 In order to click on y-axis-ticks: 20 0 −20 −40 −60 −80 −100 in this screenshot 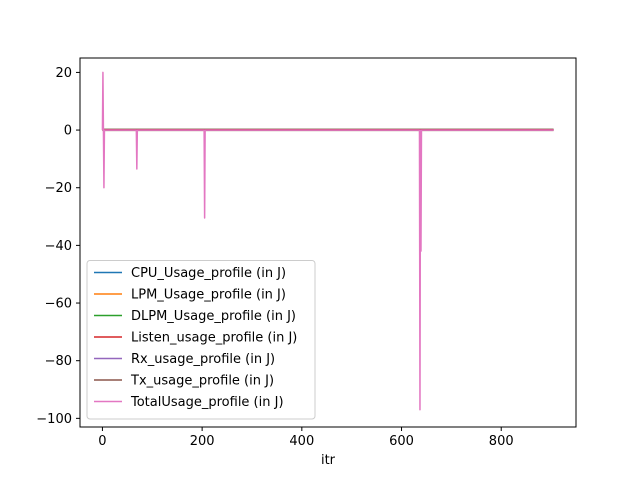, I will do `click(58, 246)`.